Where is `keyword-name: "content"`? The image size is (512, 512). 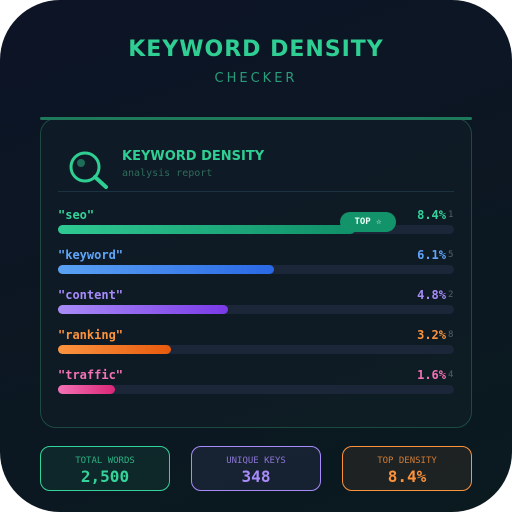 keyword-name: "content" is located at coordinates (91, 295).